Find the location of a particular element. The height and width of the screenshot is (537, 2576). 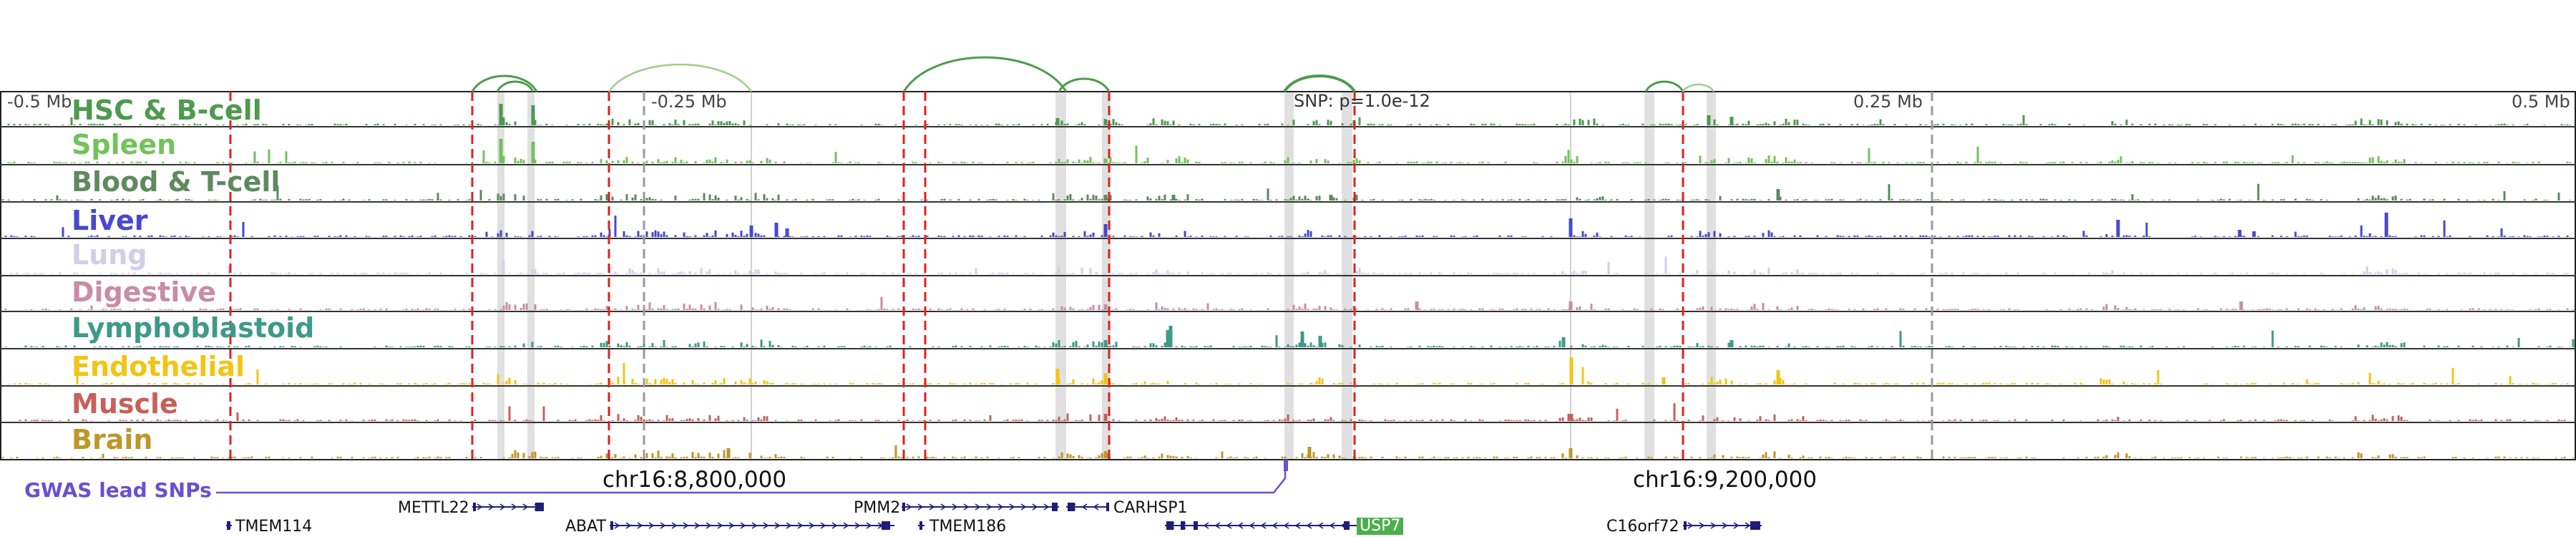

gene-label: CARHSP1 is located at coordinates (1150, 508).